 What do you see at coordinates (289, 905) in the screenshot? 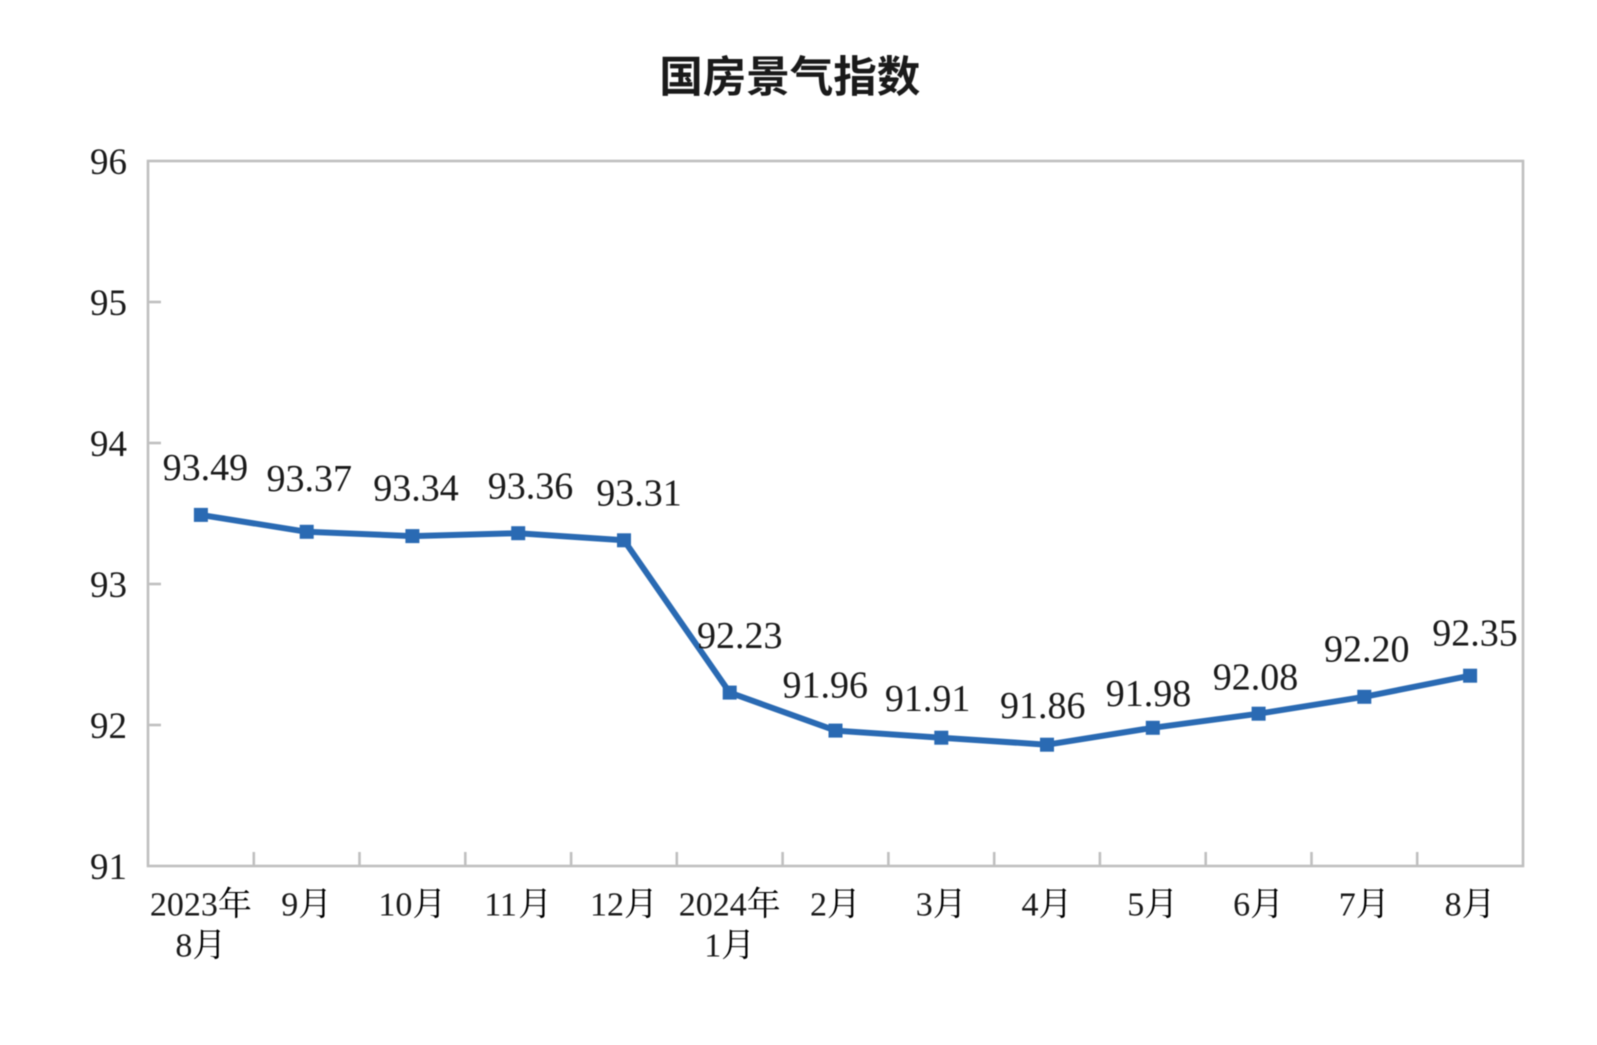
I see `svg-text: 9` at bounding box center [289, 905].